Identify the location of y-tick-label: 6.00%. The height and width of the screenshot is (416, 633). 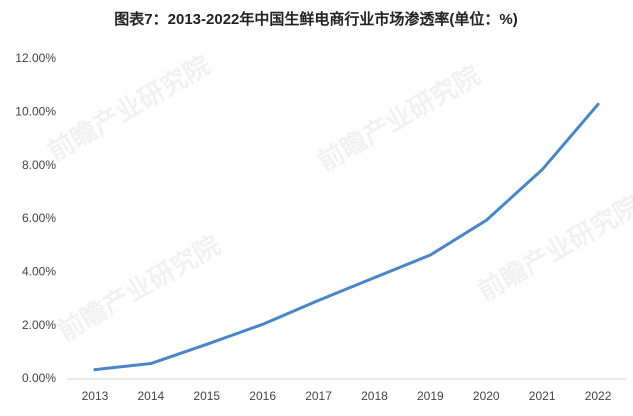
(39, 218).